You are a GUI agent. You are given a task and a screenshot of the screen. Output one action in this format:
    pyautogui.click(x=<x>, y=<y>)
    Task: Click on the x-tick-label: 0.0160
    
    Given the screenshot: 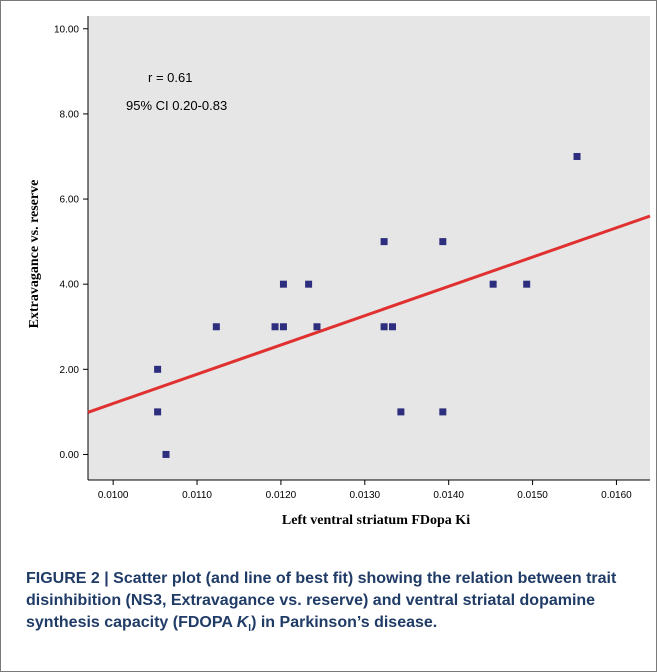 What is the action you would take?
    pyautogui.click(x=616, y=495)
    